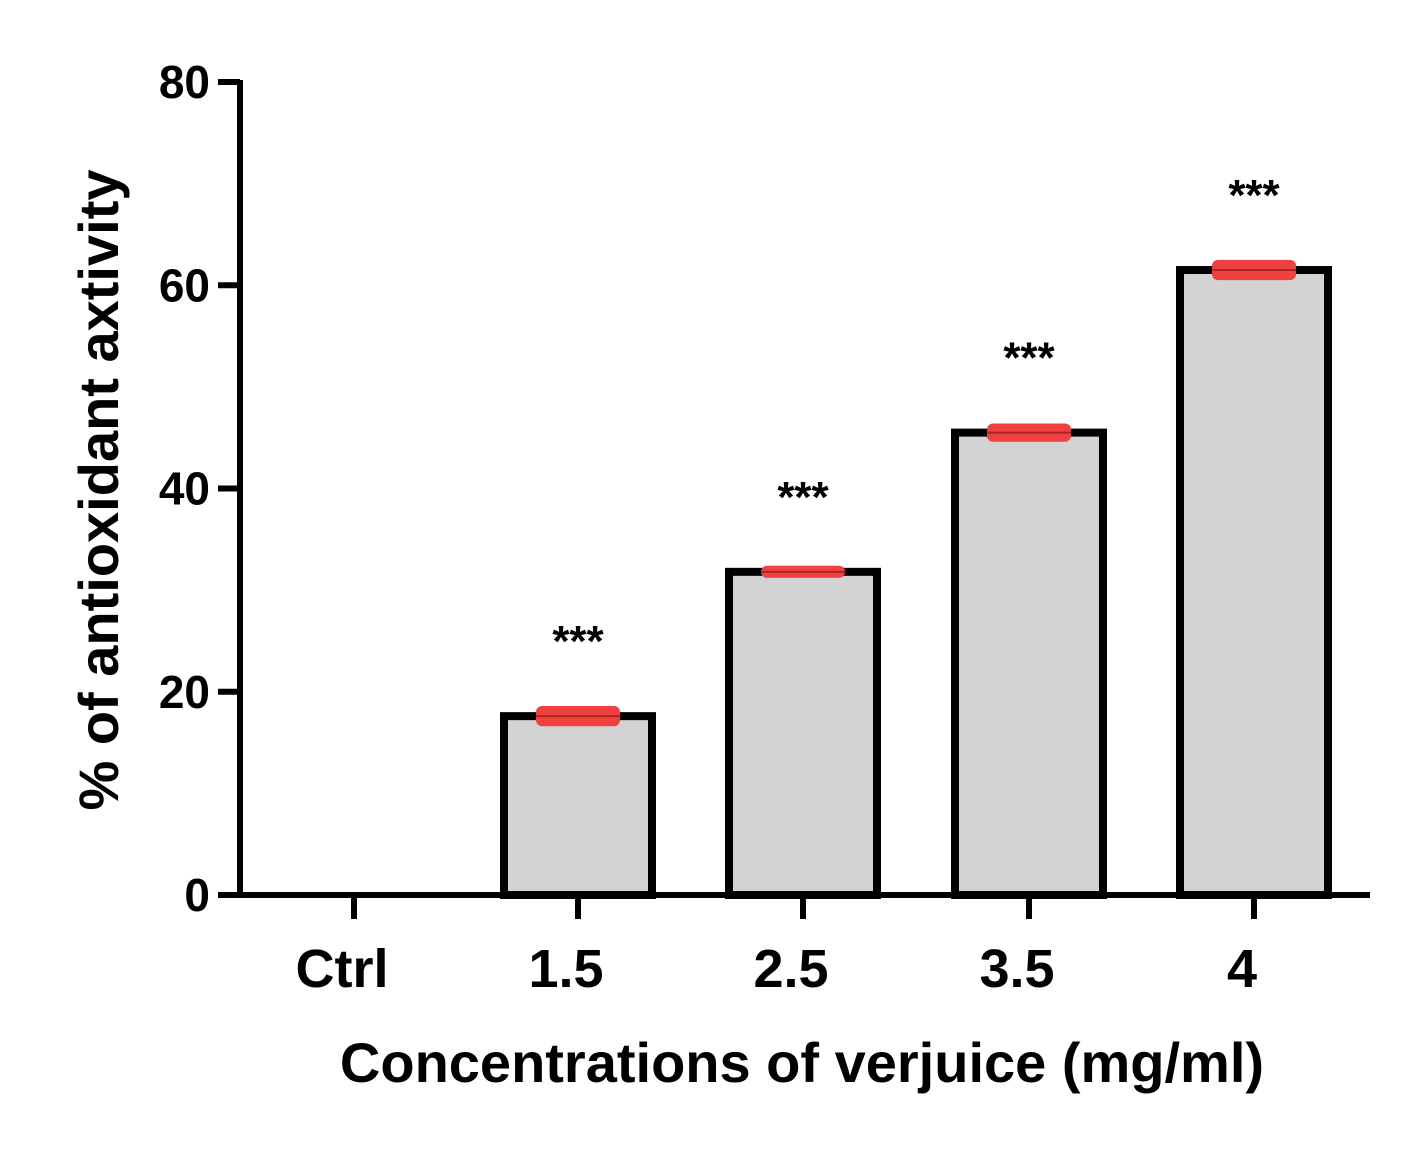  I want to click on x-tick-label: 2.5, so click(790, 969).